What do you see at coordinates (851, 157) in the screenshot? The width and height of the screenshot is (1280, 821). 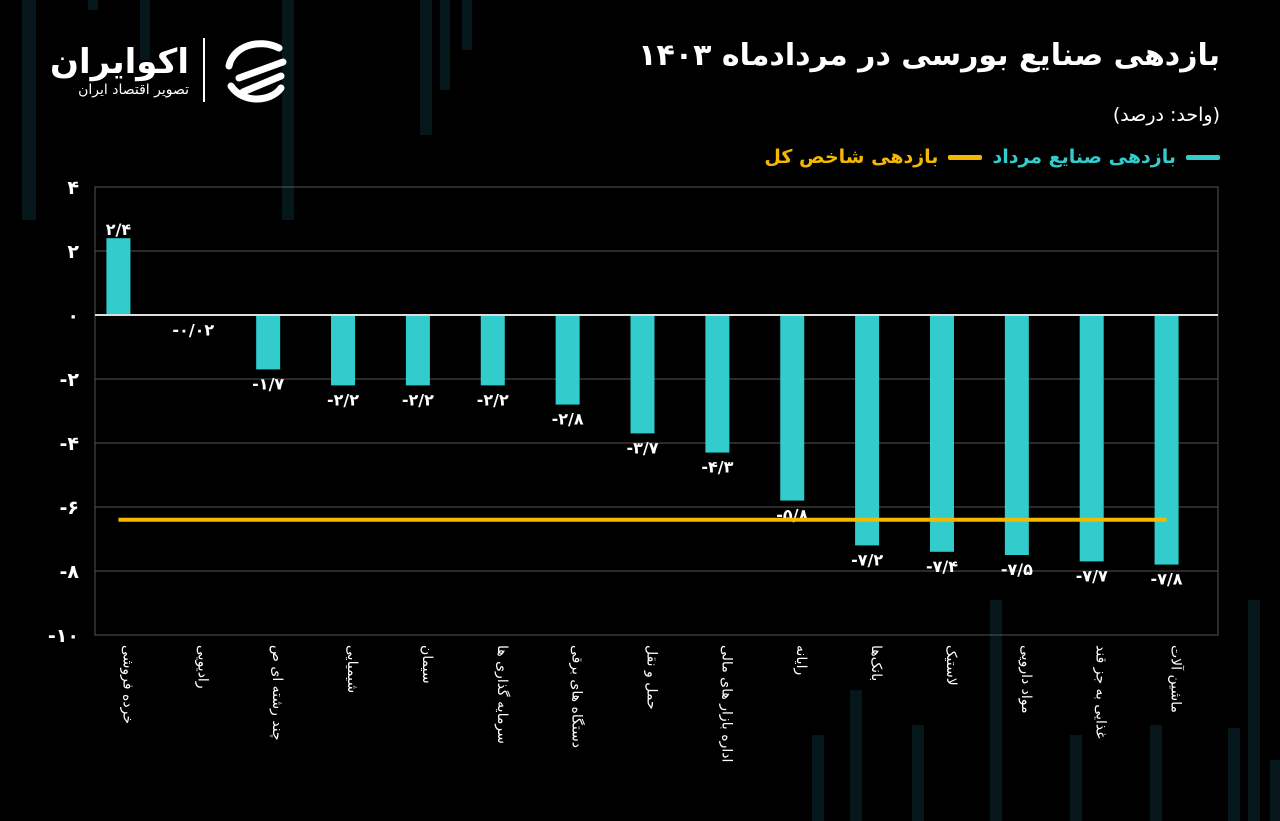 I see `legend-label-index: بازدهی شاخص کل` at bounding box center [851, 157].